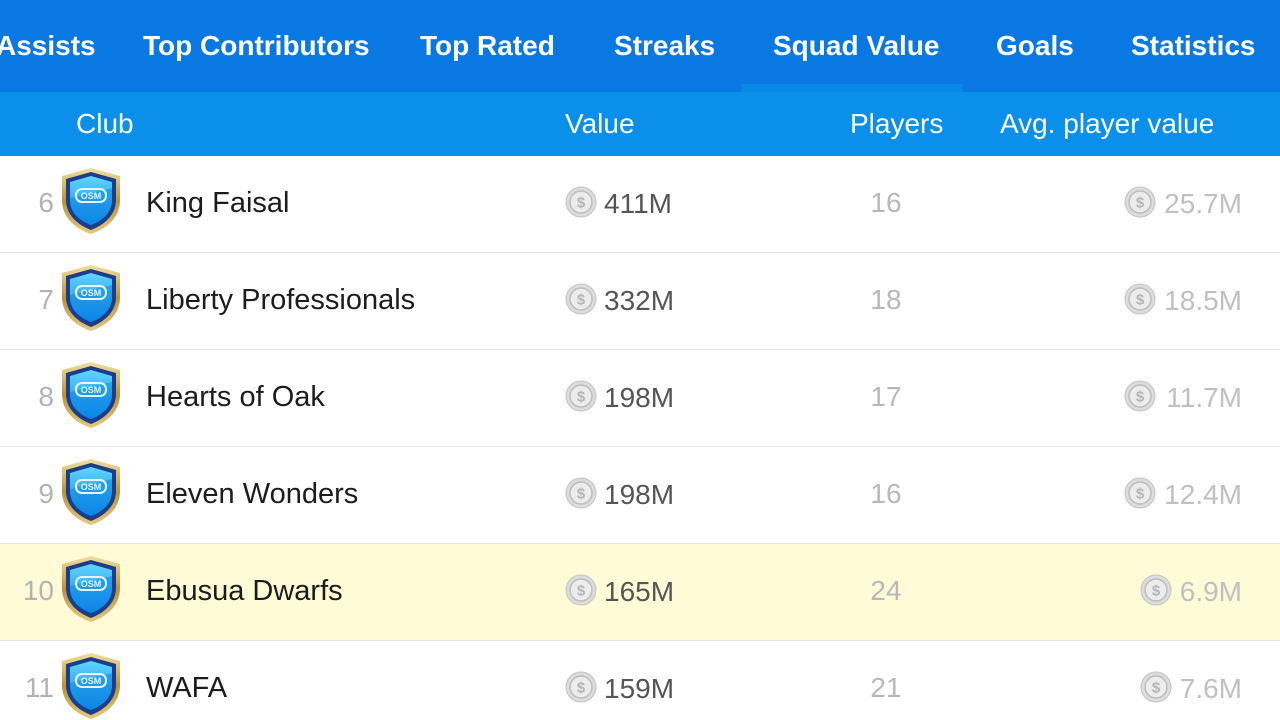 This screenshot has width=1280, height=720. I want to click on squad-value: 165M, so click(639, 591).